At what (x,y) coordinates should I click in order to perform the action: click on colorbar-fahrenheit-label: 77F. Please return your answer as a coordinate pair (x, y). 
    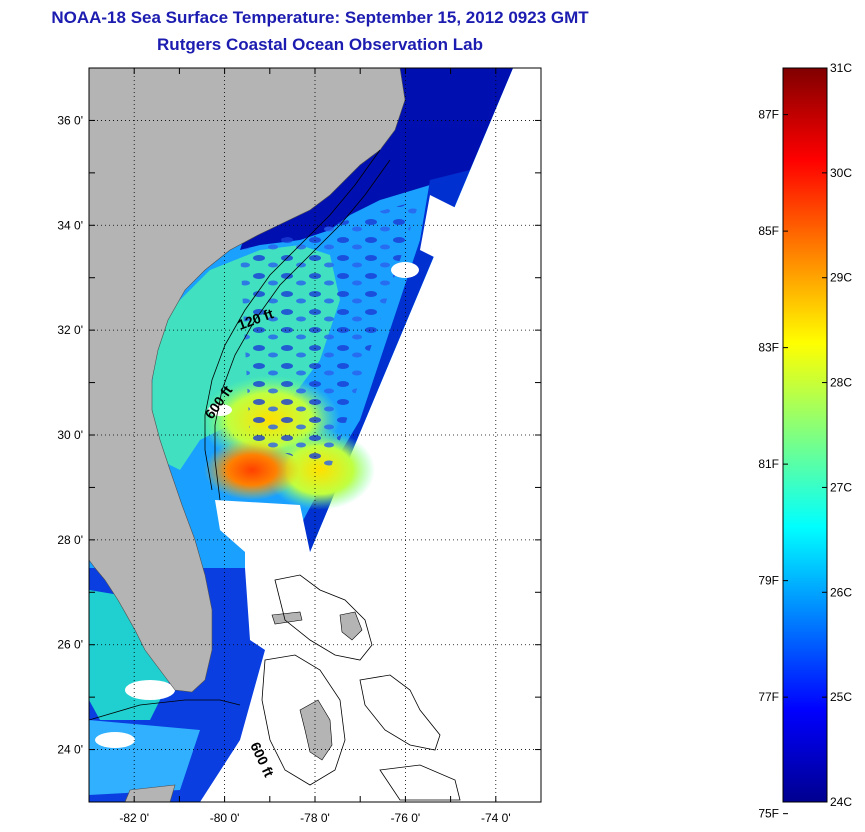
    Looking at the image, I should click on (768, 697).